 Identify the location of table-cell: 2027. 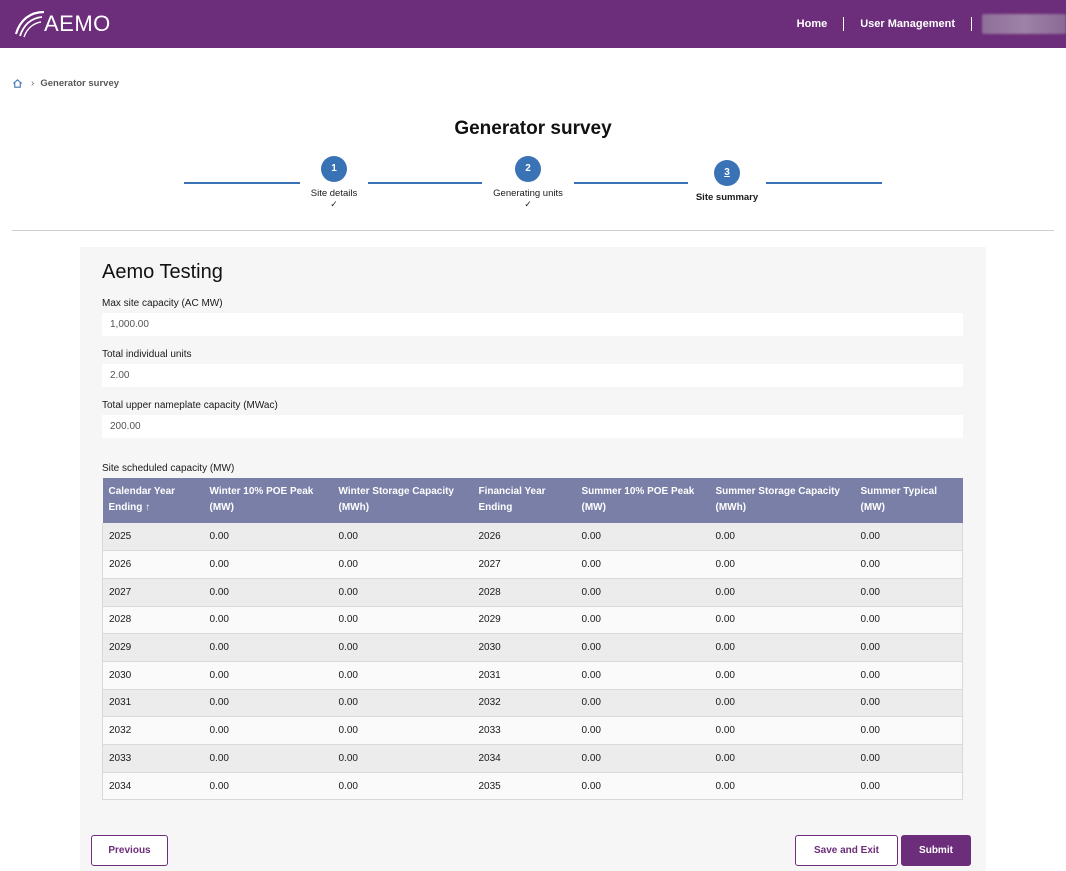
(153, 592).